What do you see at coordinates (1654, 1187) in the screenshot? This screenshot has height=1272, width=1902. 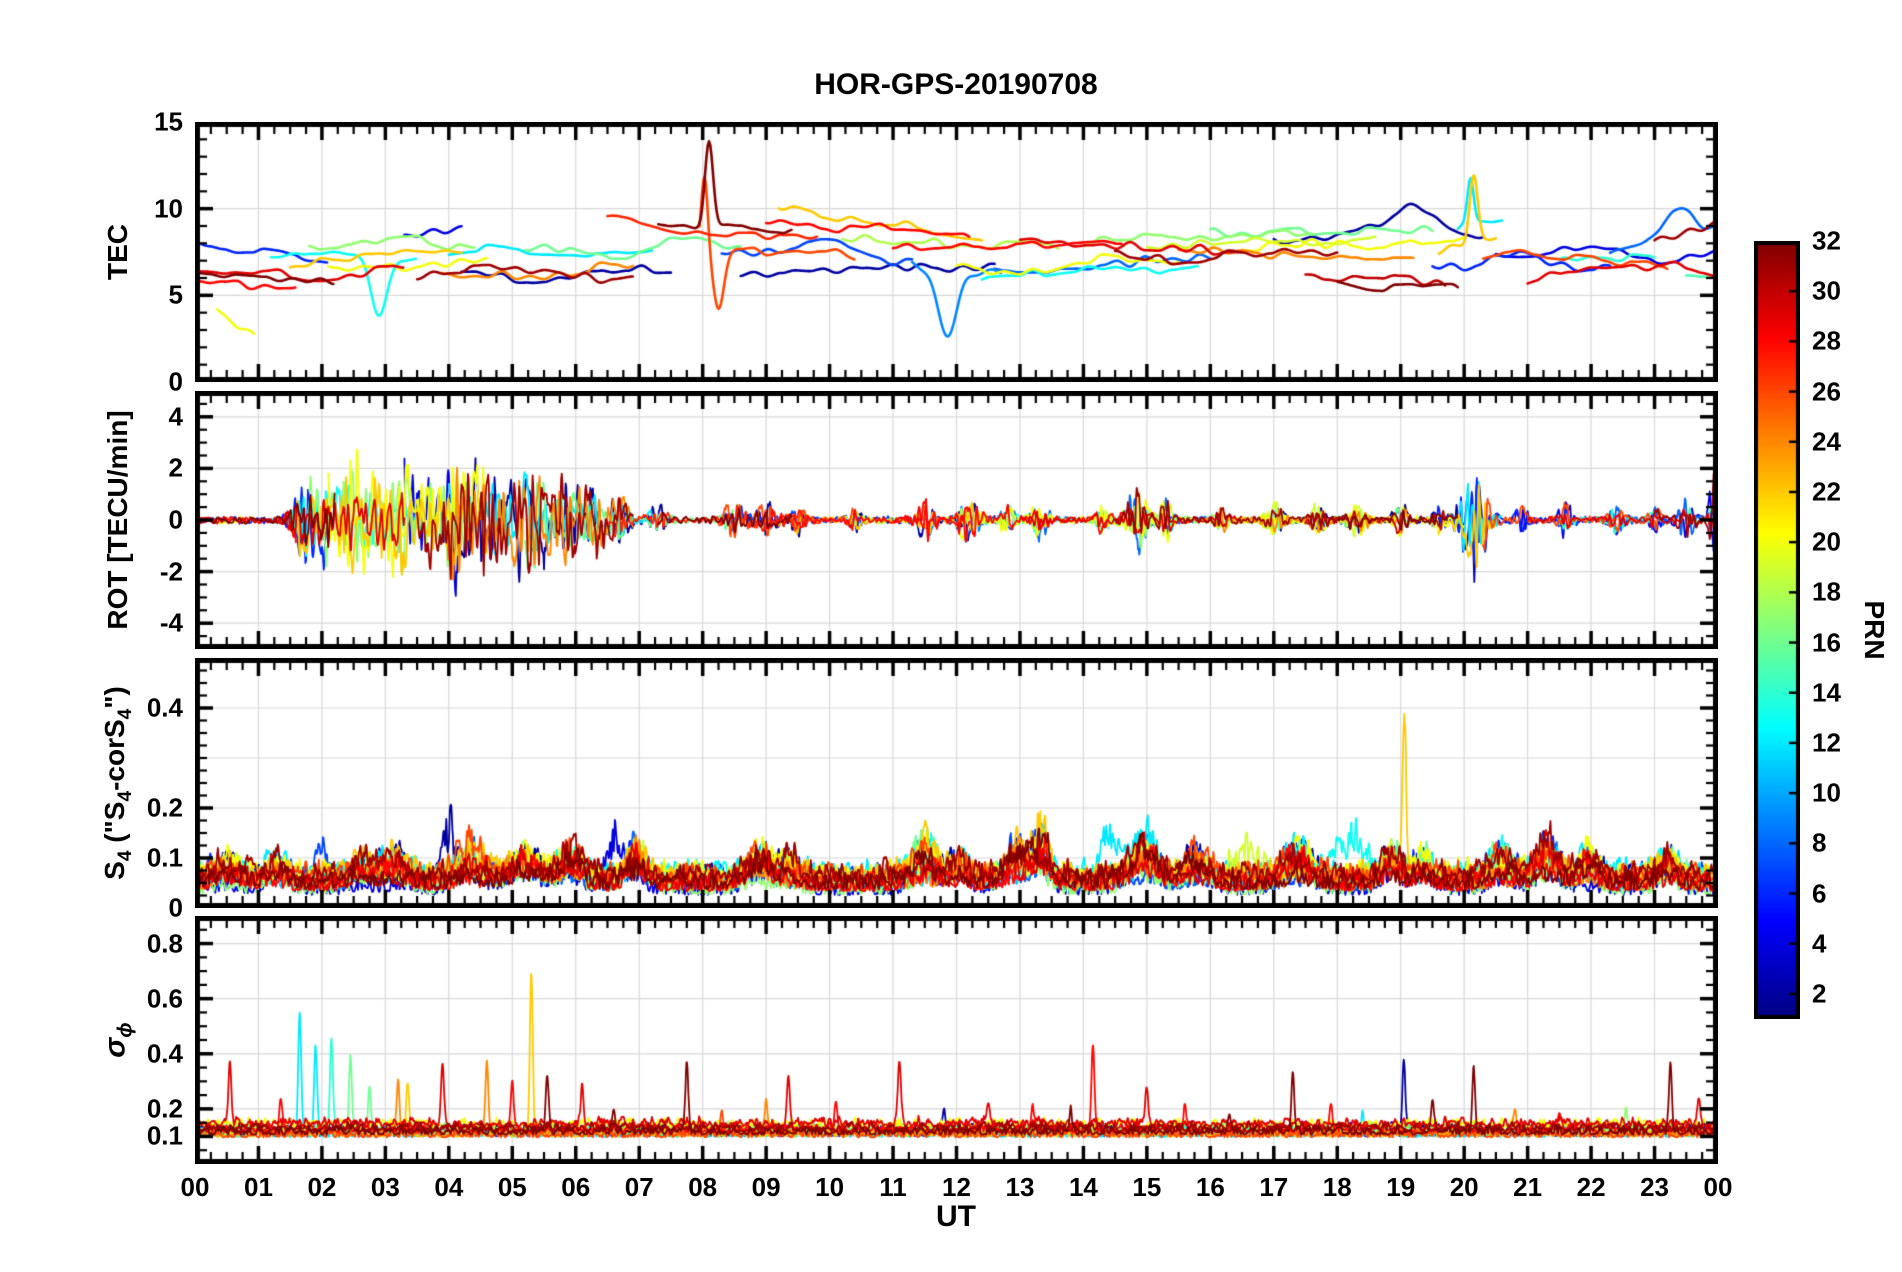 I see `x-tick-label: 23` at bounding box center [1654, 1187].